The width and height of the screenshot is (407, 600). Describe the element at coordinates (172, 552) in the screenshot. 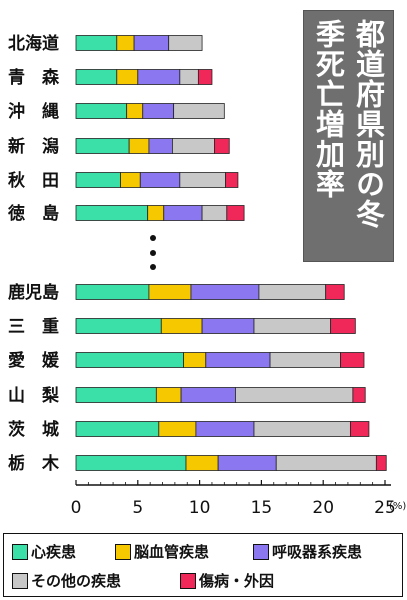

I see `legend-label: 脳血管疾患` at that location.